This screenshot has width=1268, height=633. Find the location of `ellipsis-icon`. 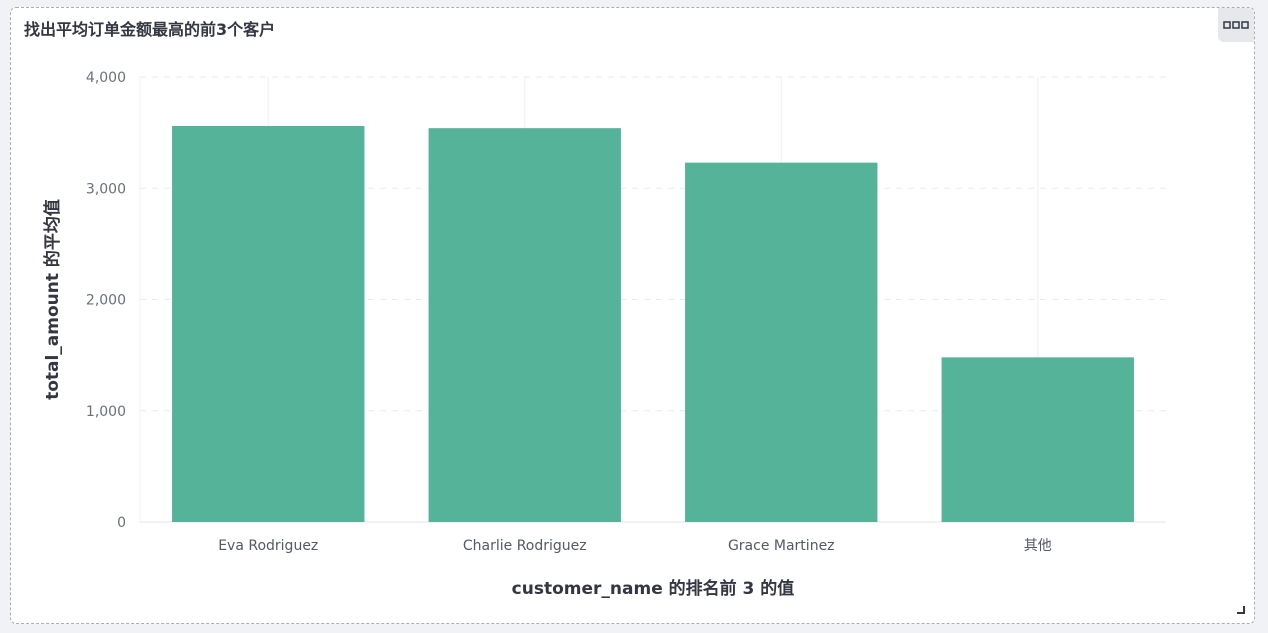

ellipsis-icon is located at coordinates (1236, 25).